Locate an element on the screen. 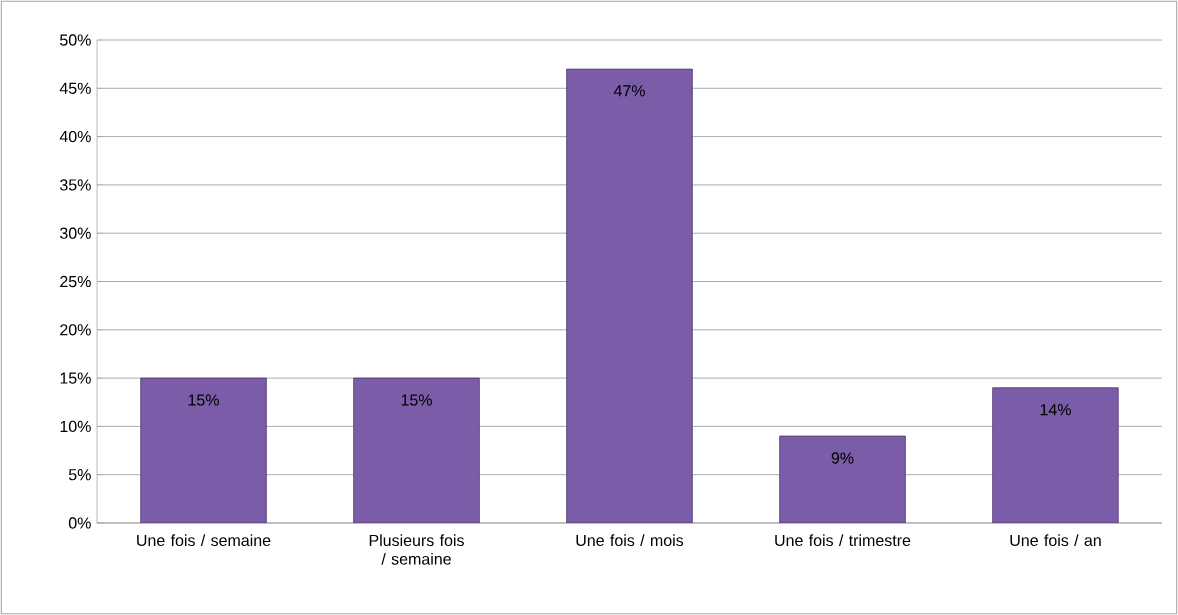 This screenshot has width=1178, height=615. y-tick-label: 5% is located at coordinates (79, 475).